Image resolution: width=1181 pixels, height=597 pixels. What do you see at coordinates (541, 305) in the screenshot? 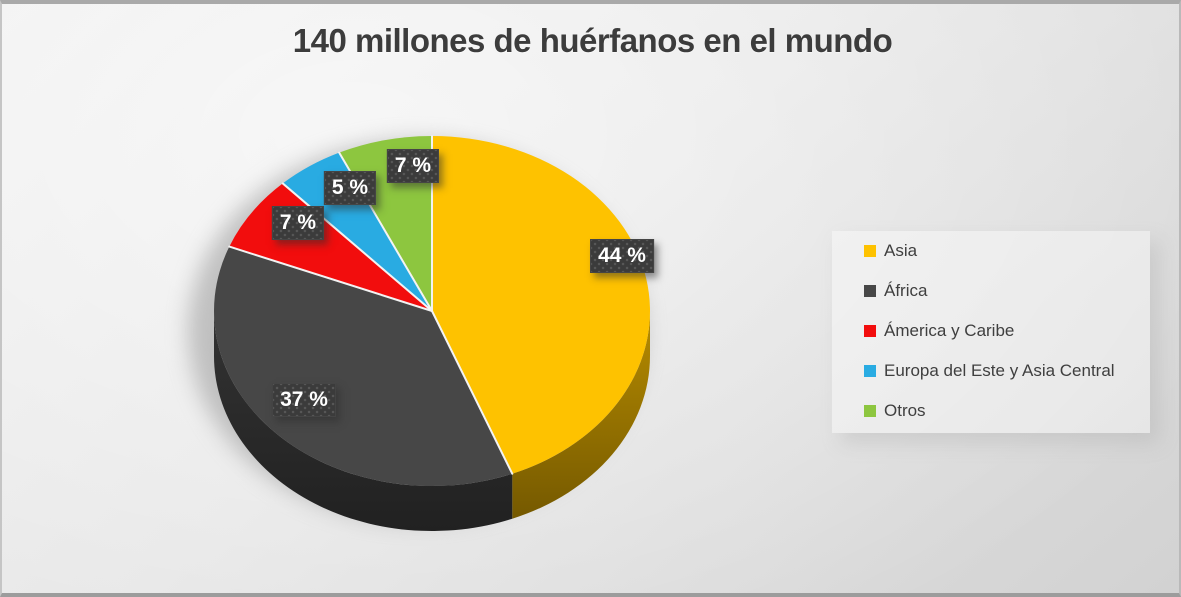
I see `pie-slice-asia` at bounding box center [541, 305].